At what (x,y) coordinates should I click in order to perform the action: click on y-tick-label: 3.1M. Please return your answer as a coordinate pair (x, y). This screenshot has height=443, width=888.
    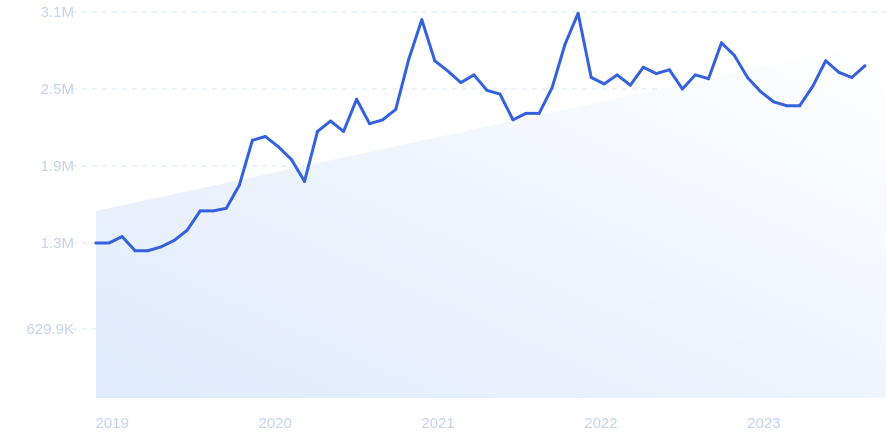
    Looking at the image, I should click on (57, 12).